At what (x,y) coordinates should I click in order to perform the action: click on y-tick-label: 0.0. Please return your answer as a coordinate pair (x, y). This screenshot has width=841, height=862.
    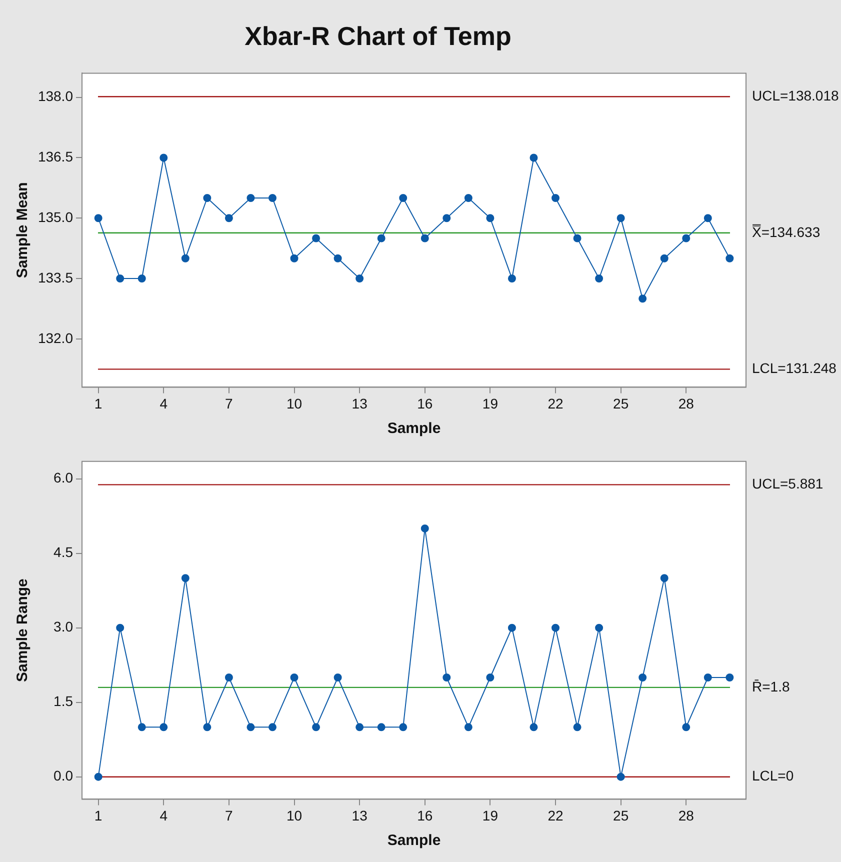
    Looking at the image, I should click on (64, 776).